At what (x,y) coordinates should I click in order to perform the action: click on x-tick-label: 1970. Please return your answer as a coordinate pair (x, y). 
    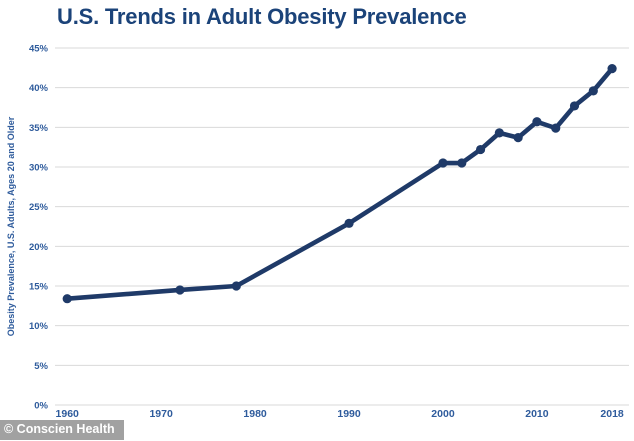
    Looking at the image, I should click on (161, 414).